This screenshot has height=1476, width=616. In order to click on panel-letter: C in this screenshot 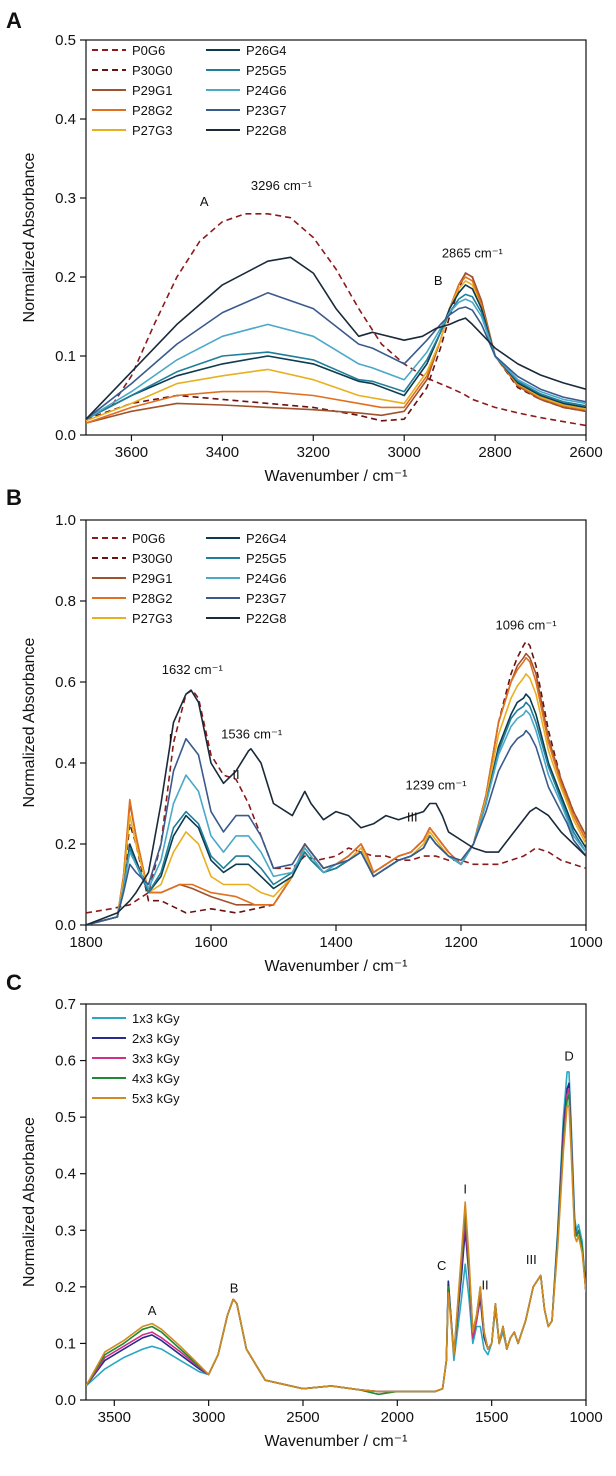, I will do `click(14, 982)`.